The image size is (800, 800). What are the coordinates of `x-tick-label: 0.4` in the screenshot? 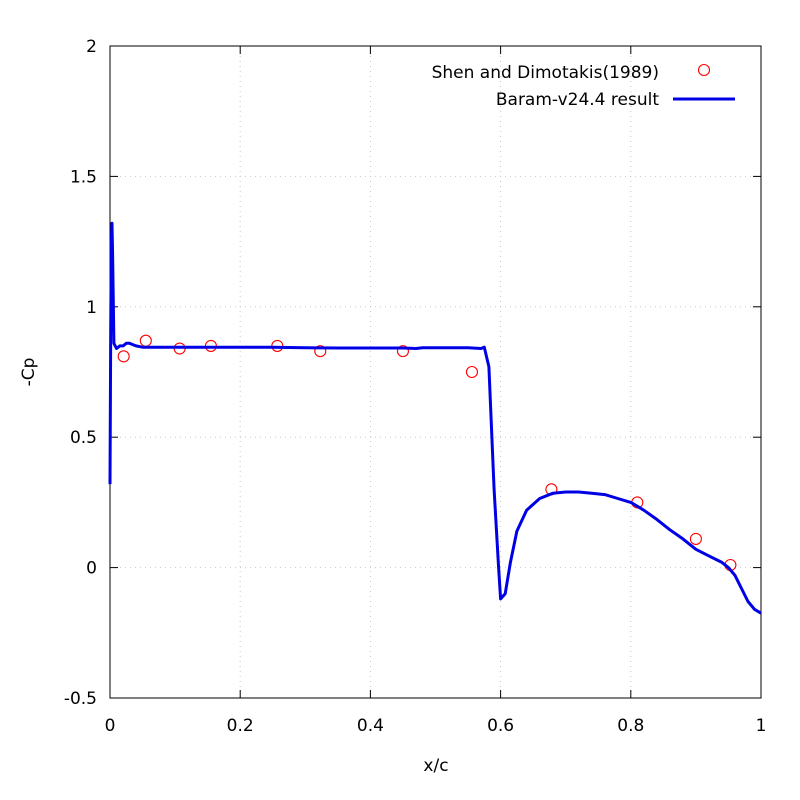 It's located at (370, 726).